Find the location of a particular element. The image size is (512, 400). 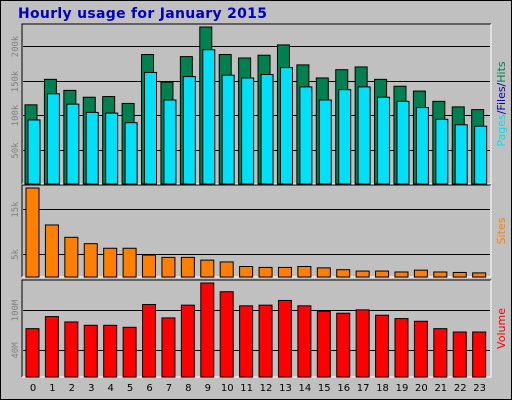

hour-label: 3 is located at coordinates (91, 388).